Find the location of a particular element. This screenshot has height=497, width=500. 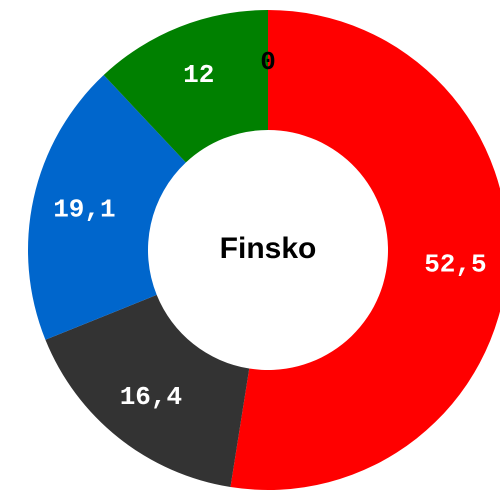

data-label: 16,4 is located at coordinates (151, 397).